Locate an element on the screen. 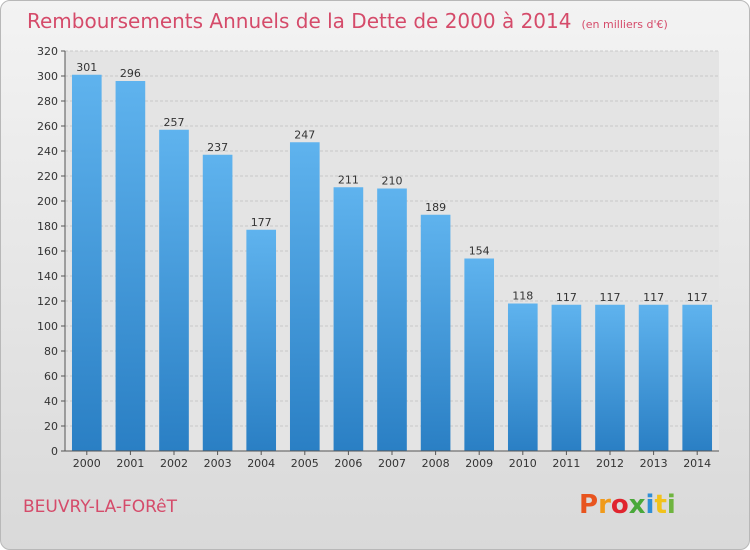 The height and width of the screenshot is (550, 750). data-label: 210 is located at coordinates (392, 181).